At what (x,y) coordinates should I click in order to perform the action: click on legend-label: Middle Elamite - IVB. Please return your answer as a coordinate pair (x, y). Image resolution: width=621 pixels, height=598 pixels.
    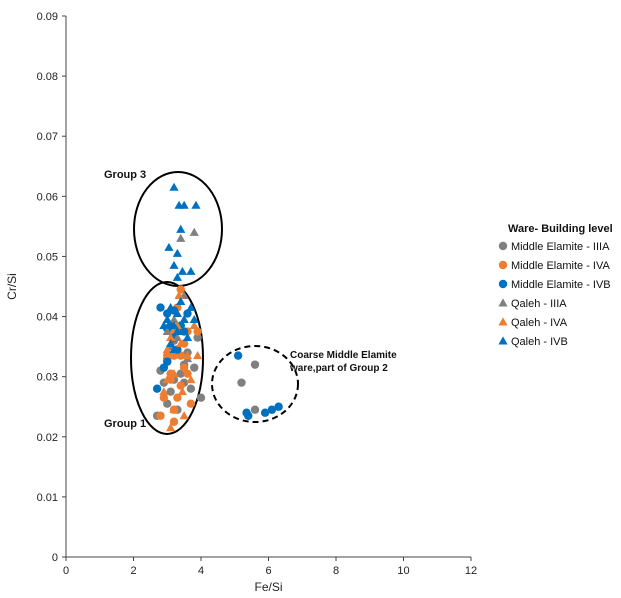
    Looking at the image, I should click on (561, 285).